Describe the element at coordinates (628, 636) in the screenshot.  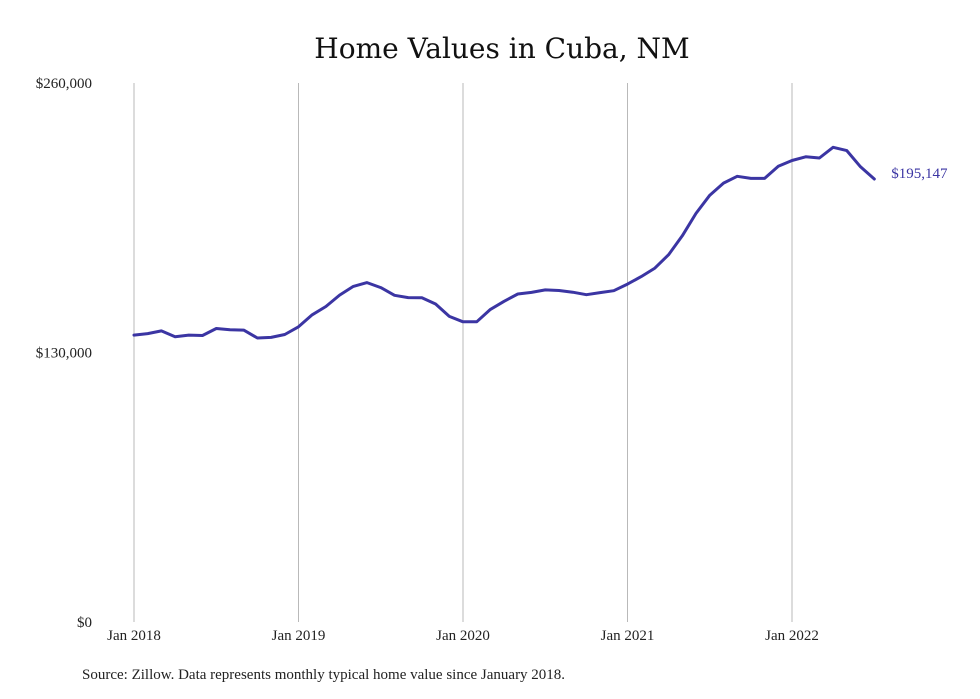
I see `x-tick-label: Jan 2021` at that location.